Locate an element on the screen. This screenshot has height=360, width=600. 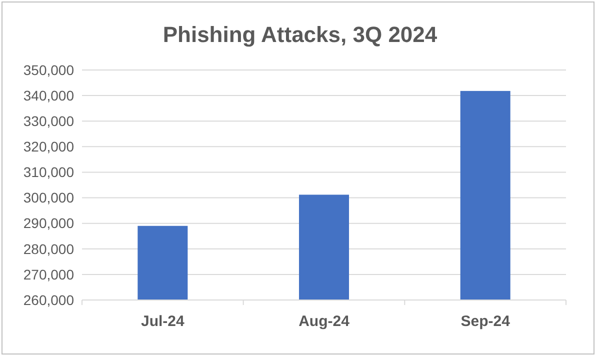
y-tick-label: 280,000 is located at coordinates (48, 248).